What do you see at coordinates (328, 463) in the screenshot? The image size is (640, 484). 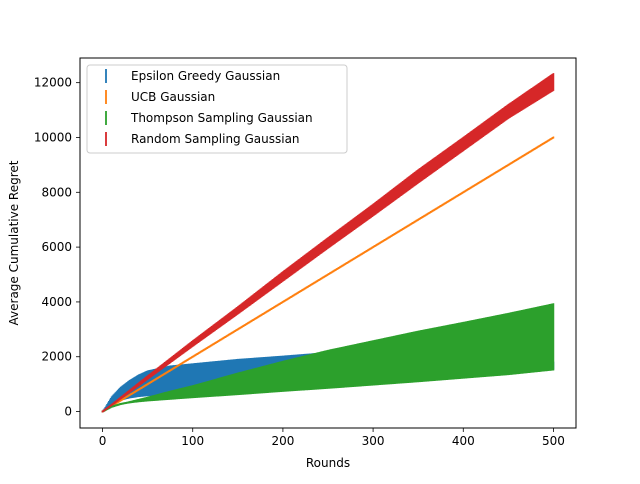 I see `x-axis-label: Rounds` at bounding box center [328, 463].